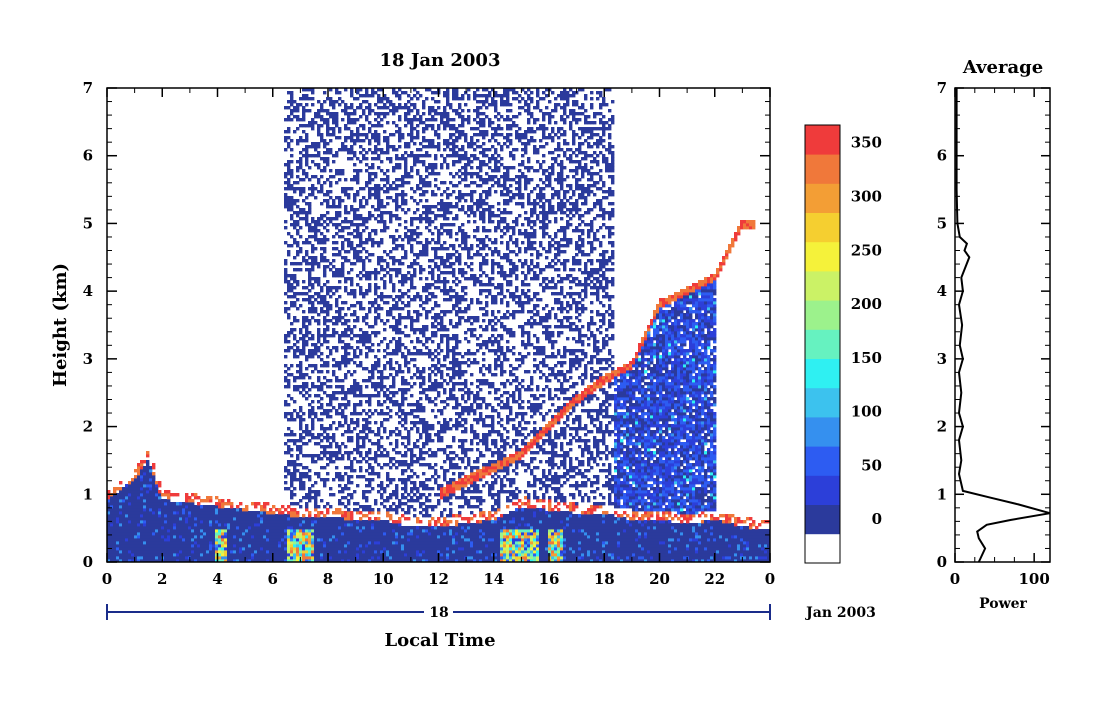  What do you see at coordinates (88, 223) in the screenshot?
I see `y-tick-label: 5` at bounding box center [88, 223].